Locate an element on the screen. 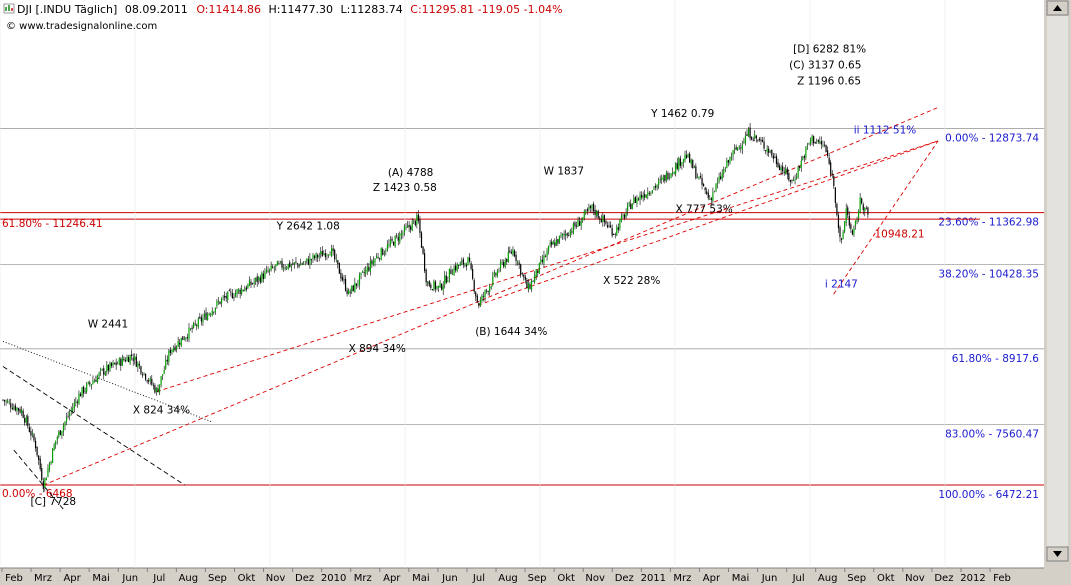 Image resolution: width=1071 pixels, height=585 pixels. x-axis-strip is located at coordinates (535, 576).